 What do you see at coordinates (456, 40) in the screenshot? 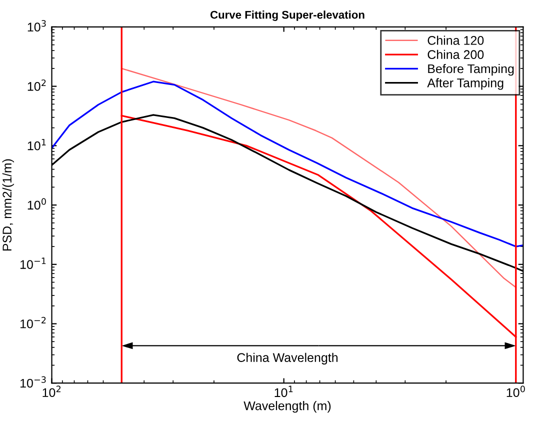
I see `legend-label: China 120` at bounding box center [456, 40].